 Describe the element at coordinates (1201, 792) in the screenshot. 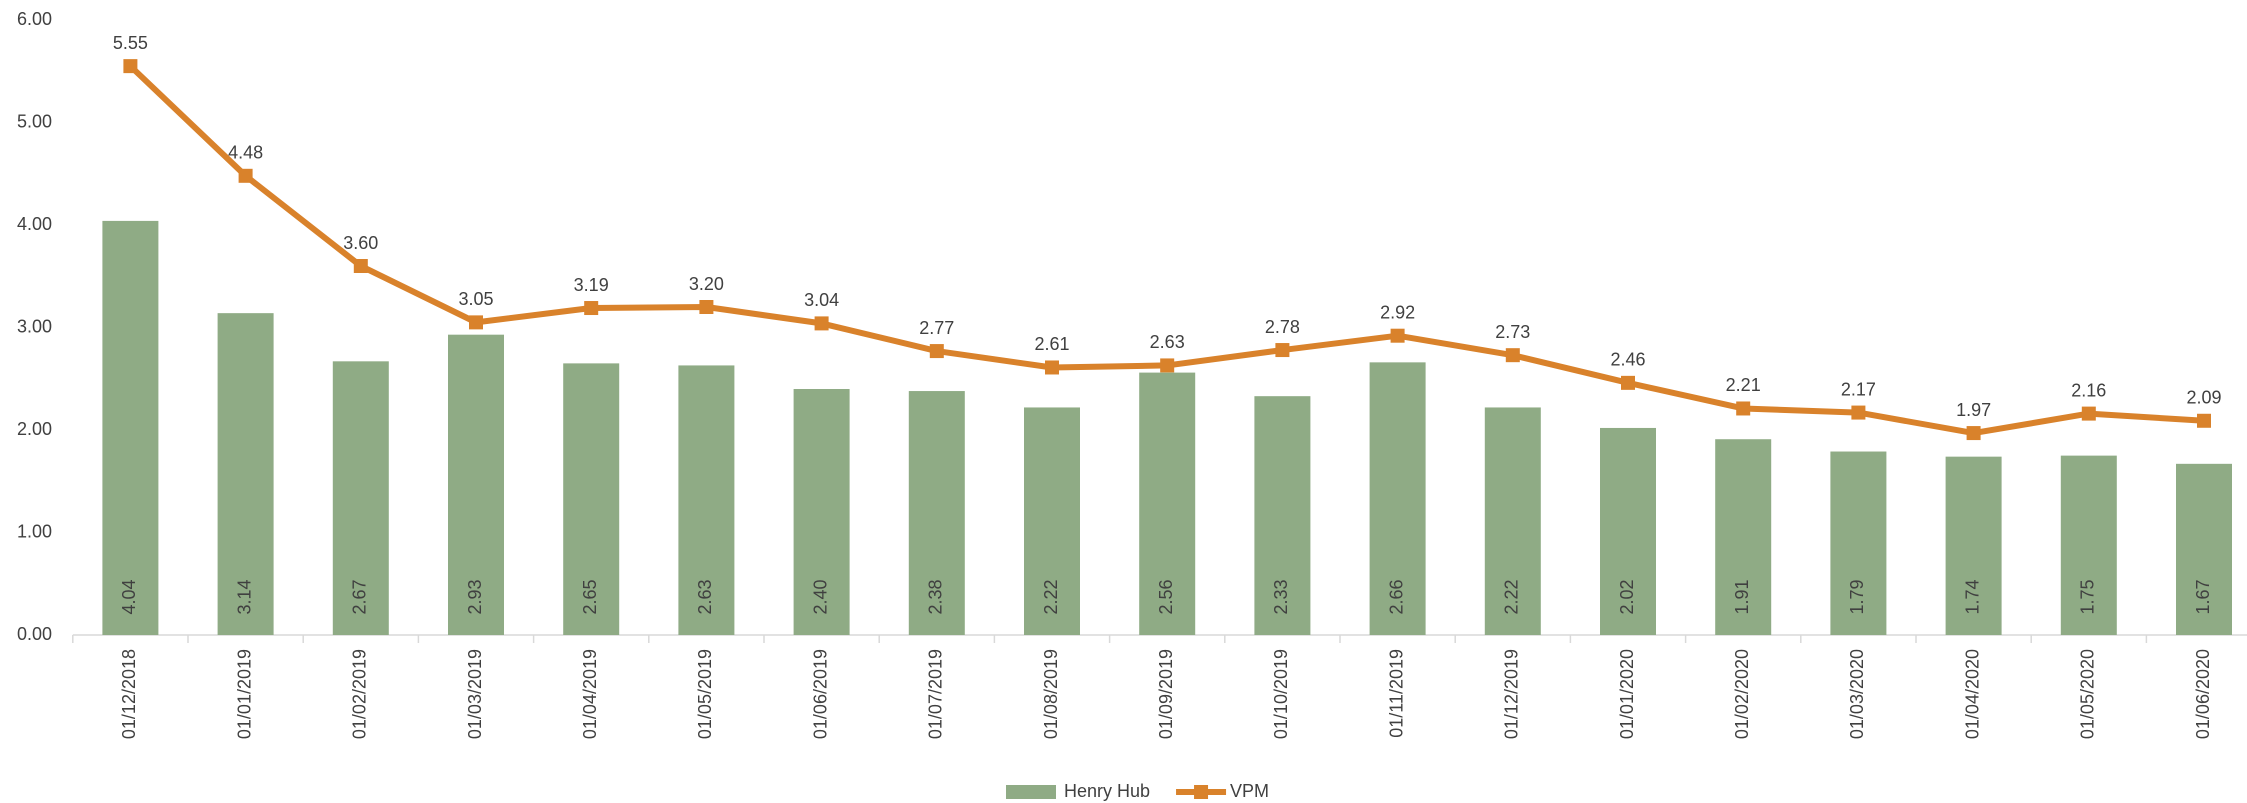

I see `legend-swatch-marker` at that location.